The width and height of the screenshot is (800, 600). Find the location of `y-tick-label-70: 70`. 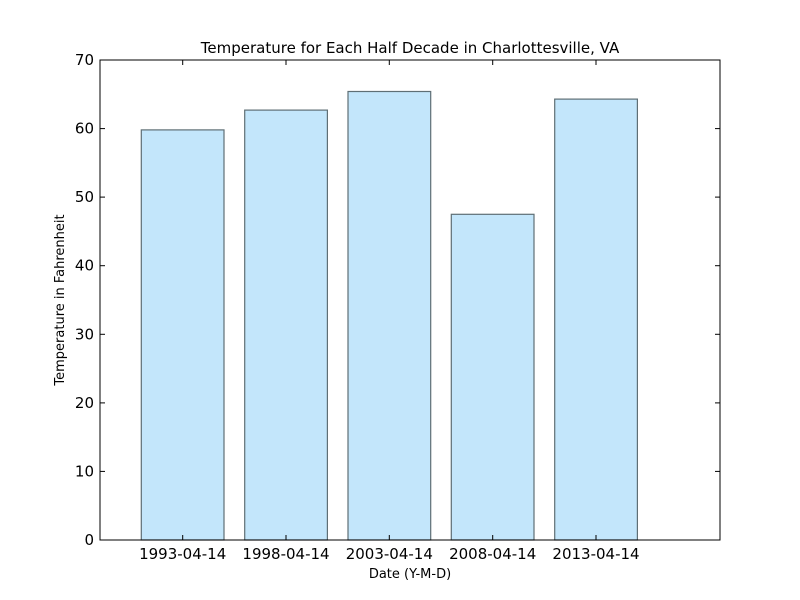

y-tick-label-70: 70 is located at coordinates (84, 60).